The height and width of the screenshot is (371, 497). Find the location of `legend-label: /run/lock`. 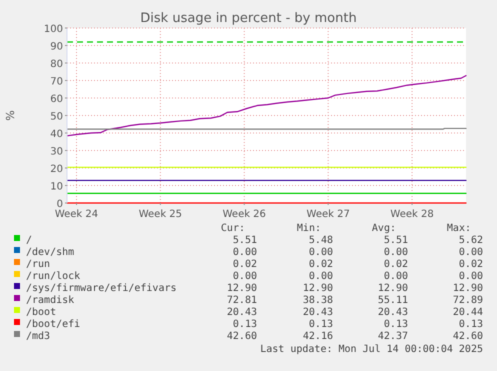

legend-label: /run/lock is located at coordinates (53, 276).